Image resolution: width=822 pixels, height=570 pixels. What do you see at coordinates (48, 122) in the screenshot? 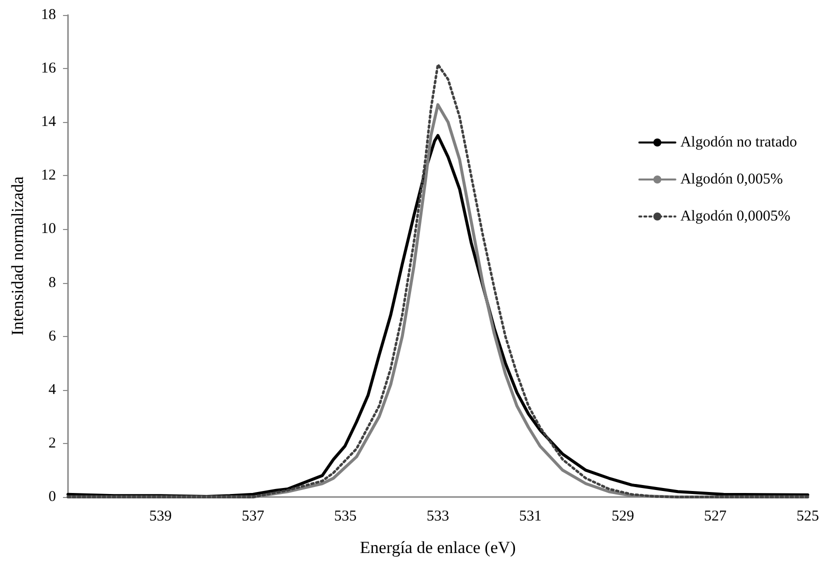
I see `y-tick-label: 14` at bounding box center [48, 122].